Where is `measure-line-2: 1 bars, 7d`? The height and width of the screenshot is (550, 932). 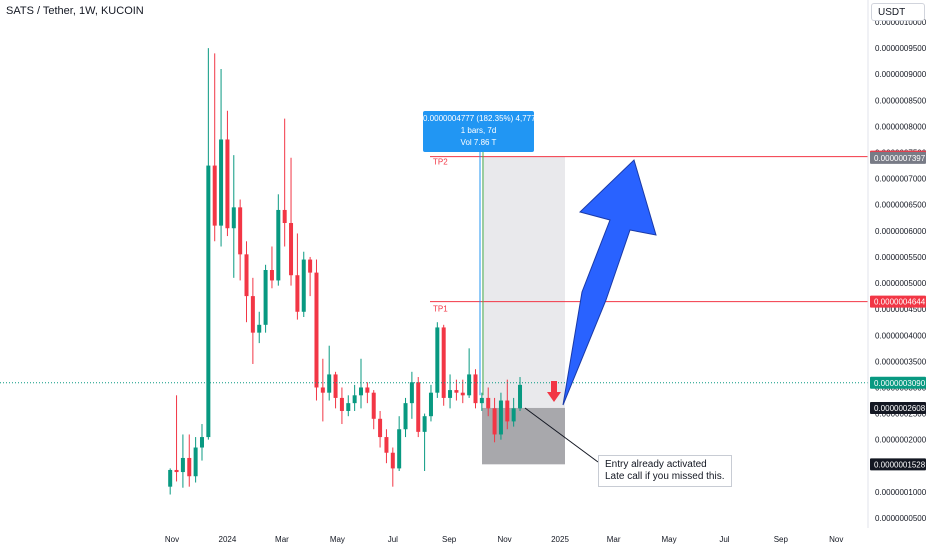 measure-line-2: 1 bars, 7d is located at coordinates (478, 130).